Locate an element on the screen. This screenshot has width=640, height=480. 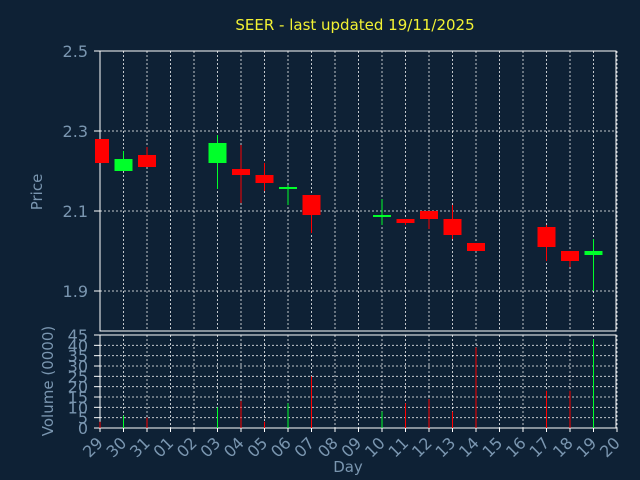
volume-tick-label: 35 is located at coordinates (78, 356).